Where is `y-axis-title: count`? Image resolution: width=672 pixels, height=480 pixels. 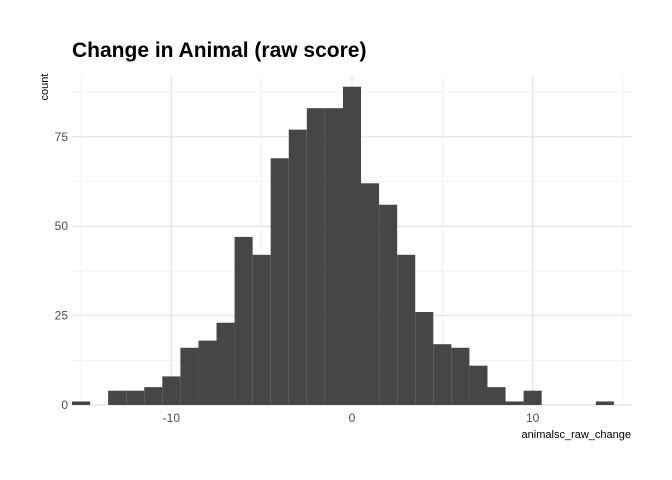
y-axis-title: count is located at coordinates (45, 87).